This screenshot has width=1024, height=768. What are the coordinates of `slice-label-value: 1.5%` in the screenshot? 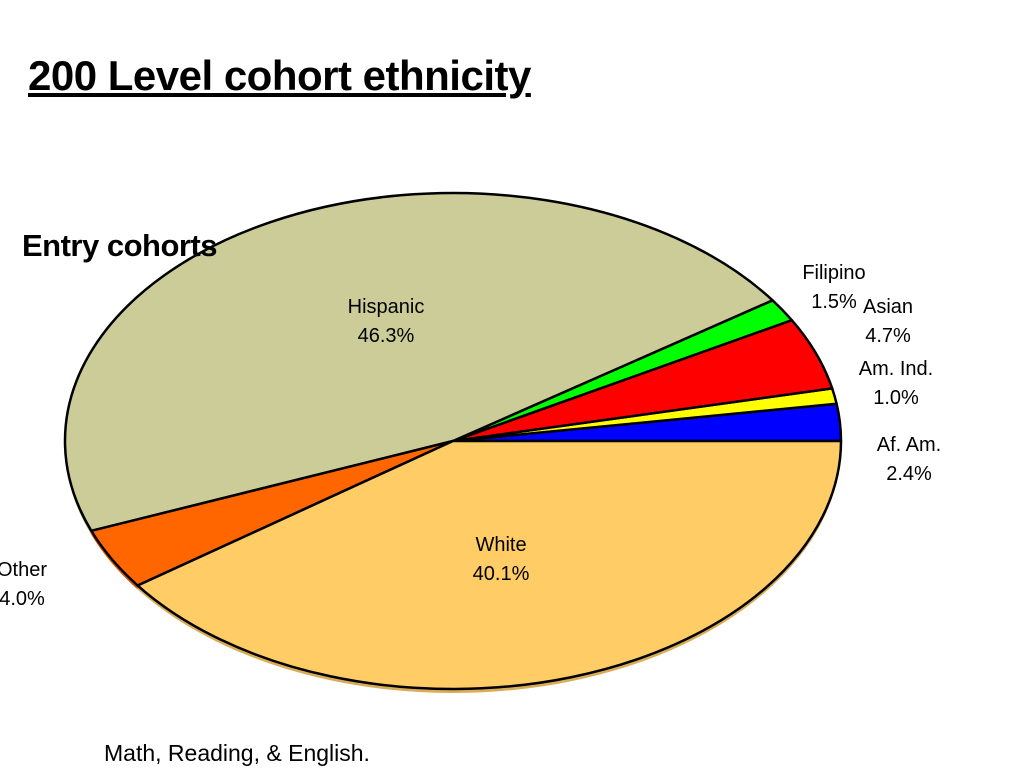 It's located at (834, 302).